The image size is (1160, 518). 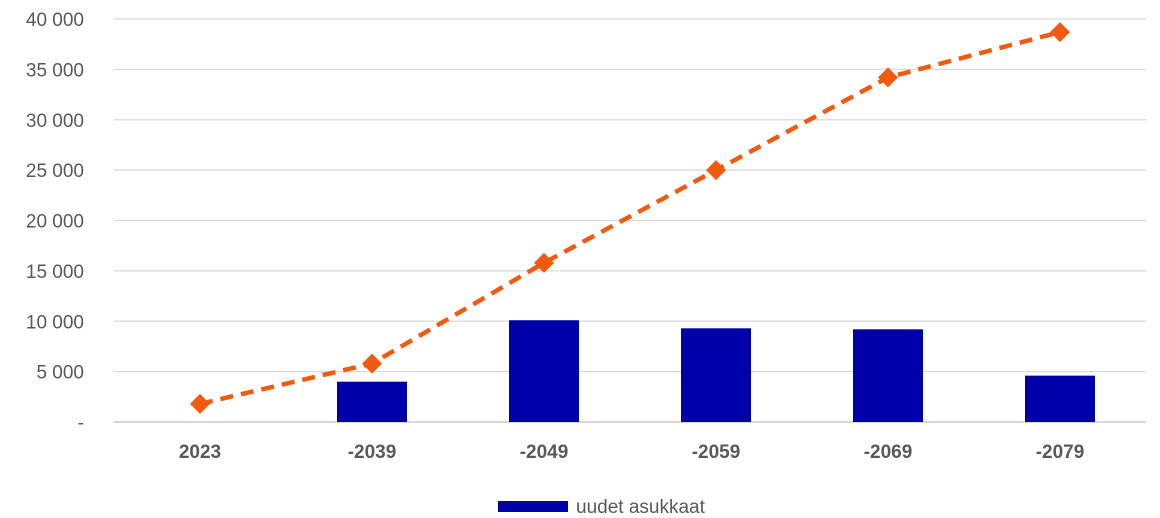 I want to click on legend-label: uudet asukkaat, so click(x=641, y=507).